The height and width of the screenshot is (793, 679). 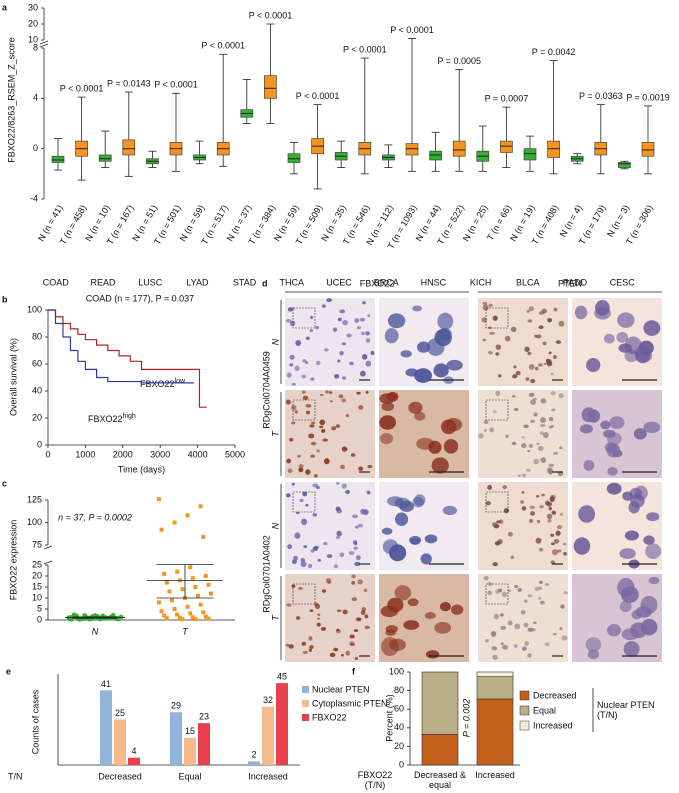 I want to click on y-tick-label: 25, so click(x=37, y=564).